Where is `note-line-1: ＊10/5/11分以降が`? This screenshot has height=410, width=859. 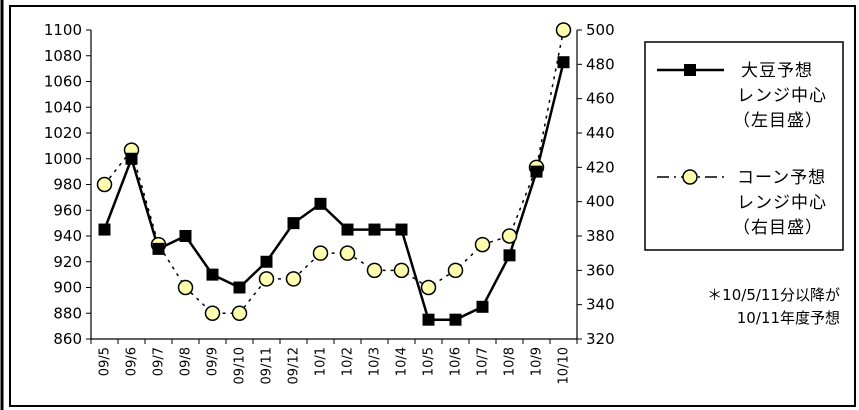 note-line-1: ＊10/5/11分以降が is located at coordinates (773, 295).